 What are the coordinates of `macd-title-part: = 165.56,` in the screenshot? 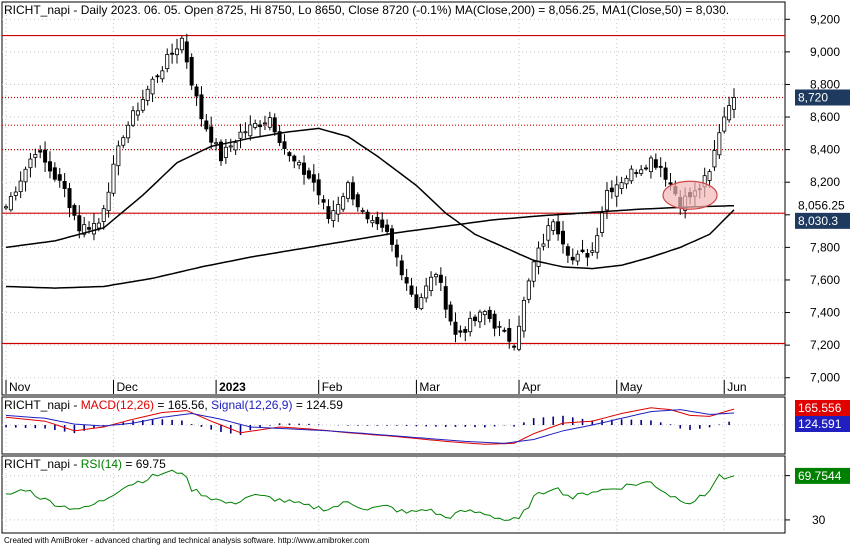 It's located at (182, 405).